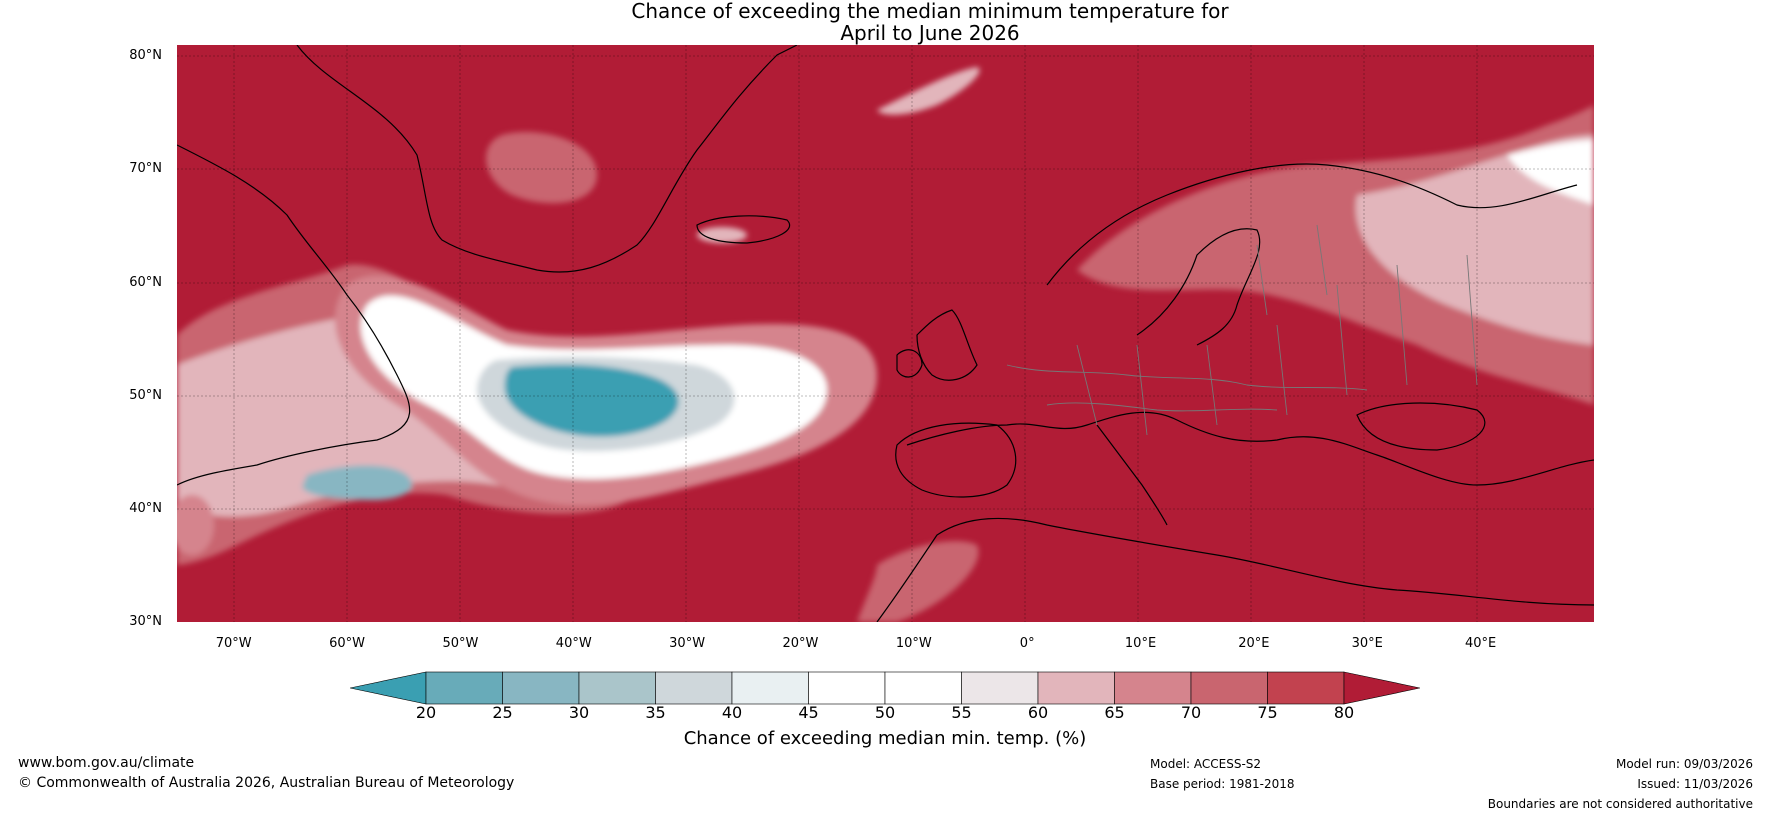  What do you see at coordinates (918, 581) in the screenshot?
I see `region-morocco` at bounding box center [918, 581].